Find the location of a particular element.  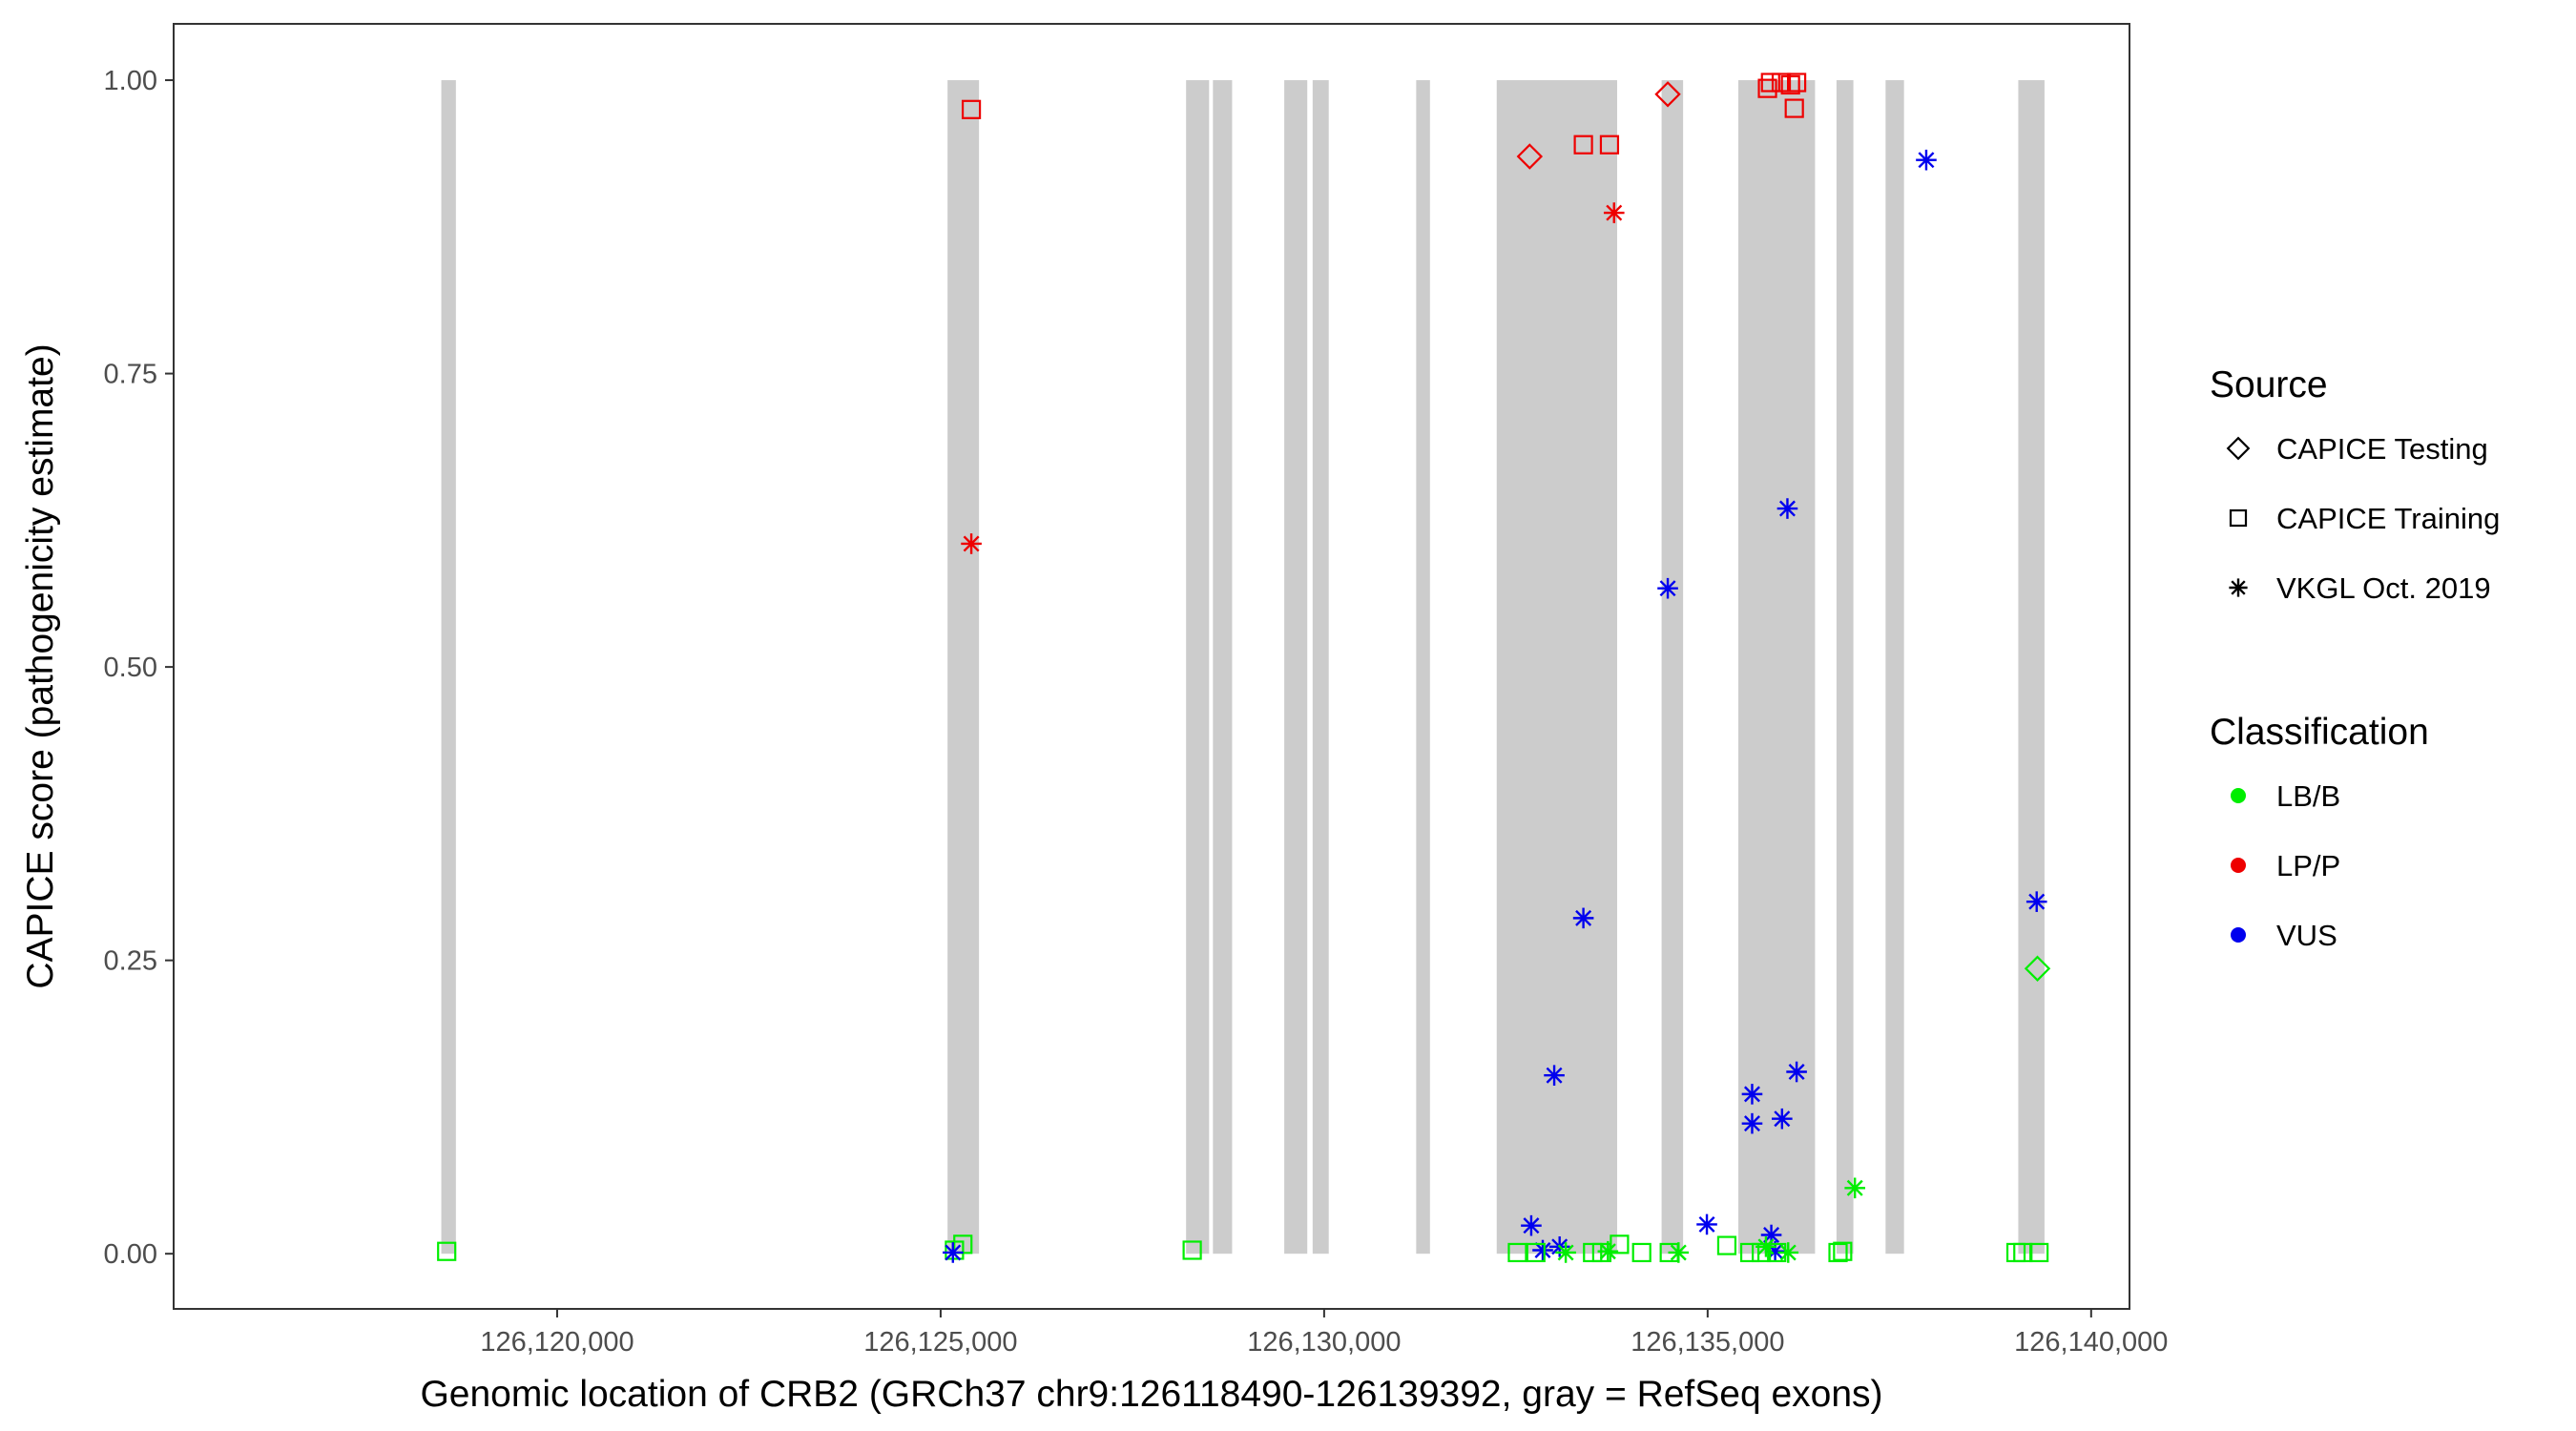

legend-source-label: VKGL Oct. 2019 is located at coordinates (2383, 588).